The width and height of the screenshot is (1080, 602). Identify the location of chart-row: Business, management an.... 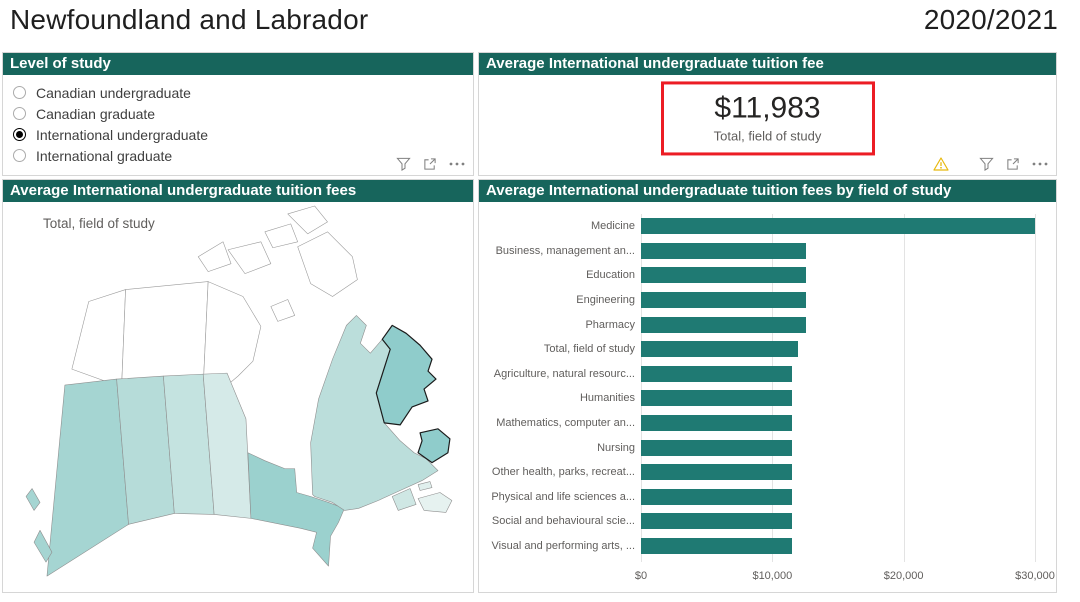
(760, 251).